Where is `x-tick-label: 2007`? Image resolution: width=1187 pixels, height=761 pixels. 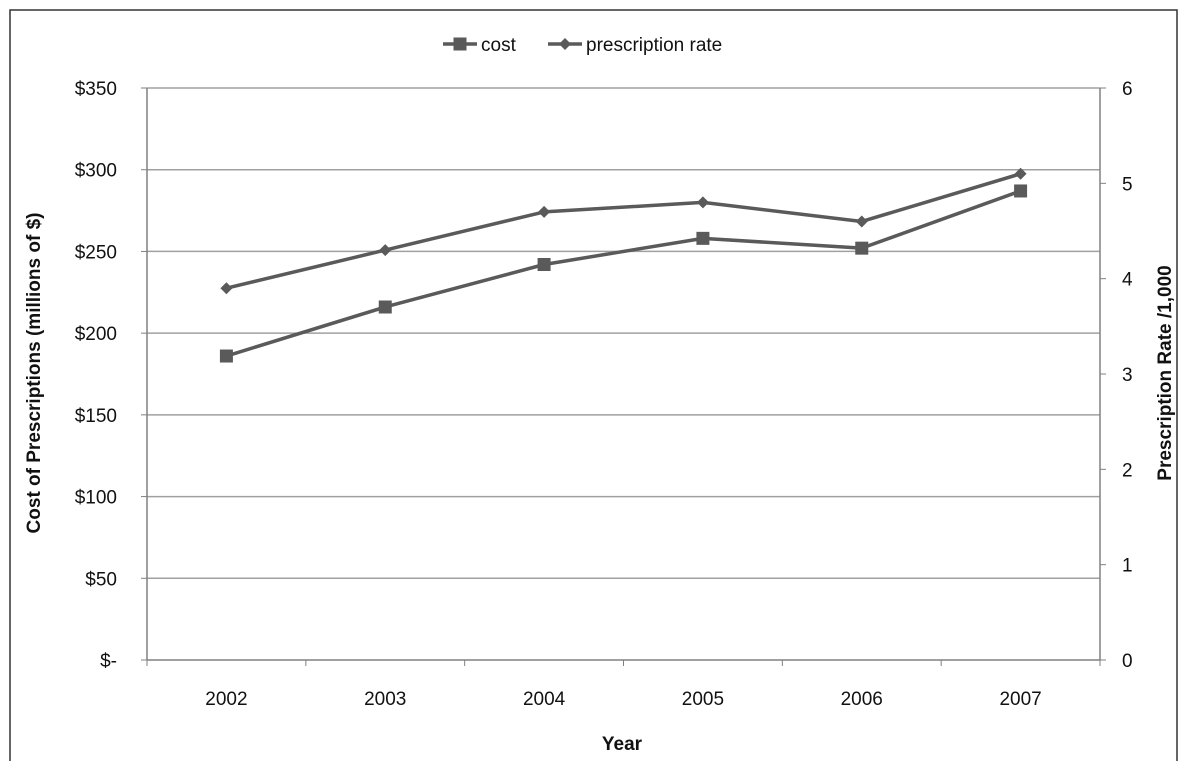 x-tick-label: 2007 is located at coordinates (1020, 699).